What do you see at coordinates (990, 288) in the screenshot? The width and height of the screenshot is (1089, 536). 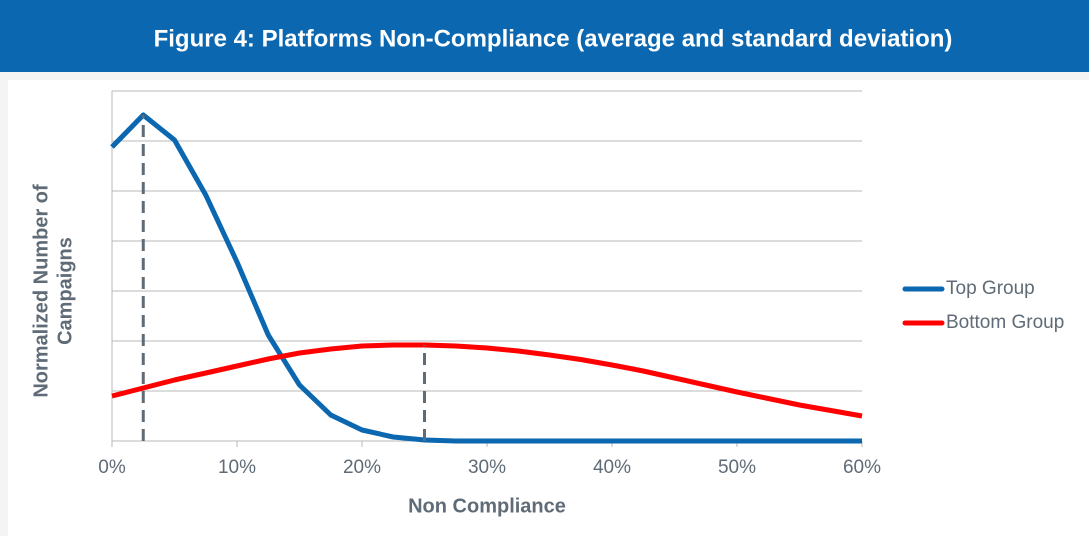 I see `legend-label: Top Group` at bounding box center [990, 288].